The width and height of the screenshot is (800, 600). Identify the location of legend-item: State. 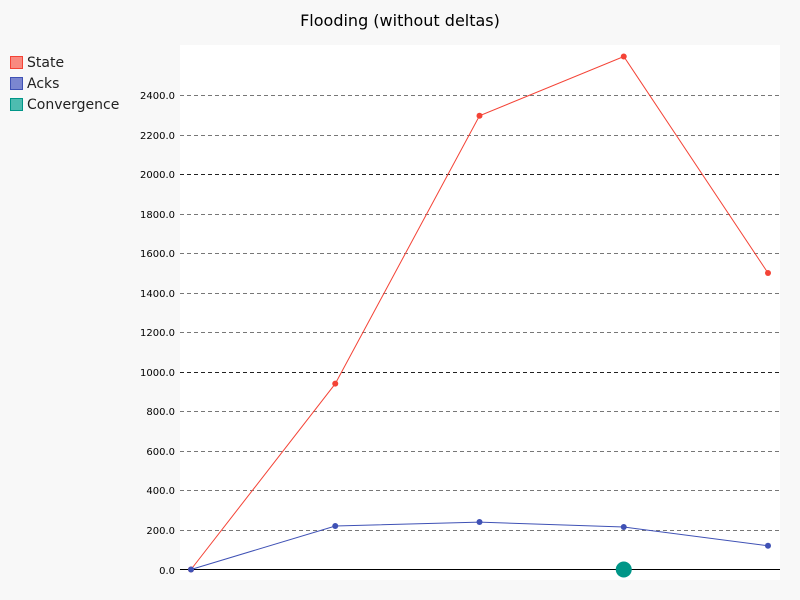
(37, 63).